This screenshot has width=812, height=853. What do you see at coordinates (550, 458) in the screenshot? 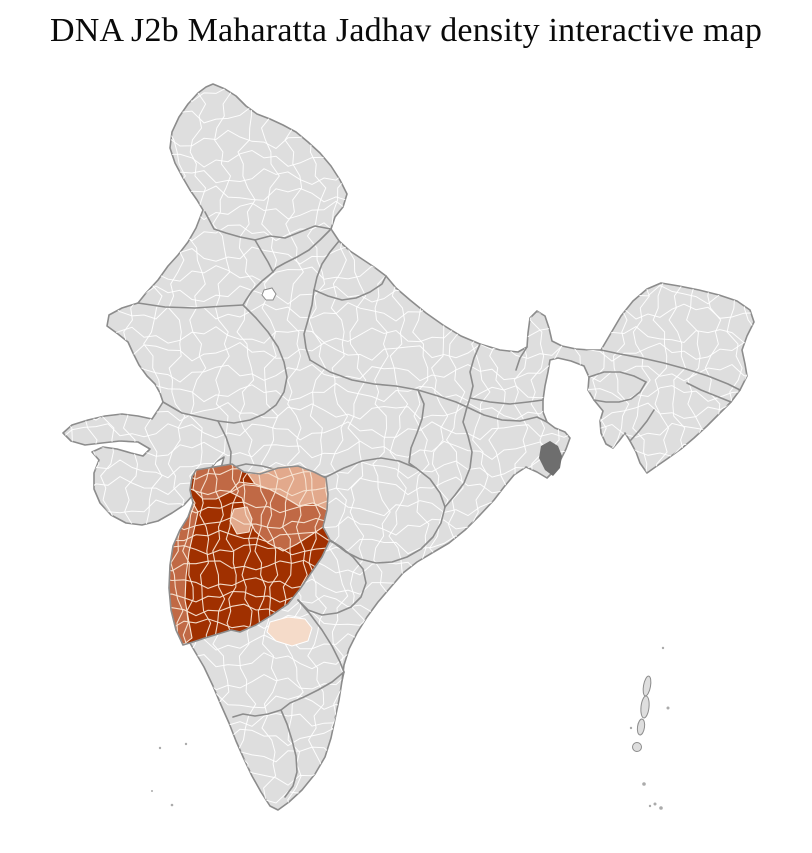
I see `sundarbans-delta` at bounding box center [550, 458].